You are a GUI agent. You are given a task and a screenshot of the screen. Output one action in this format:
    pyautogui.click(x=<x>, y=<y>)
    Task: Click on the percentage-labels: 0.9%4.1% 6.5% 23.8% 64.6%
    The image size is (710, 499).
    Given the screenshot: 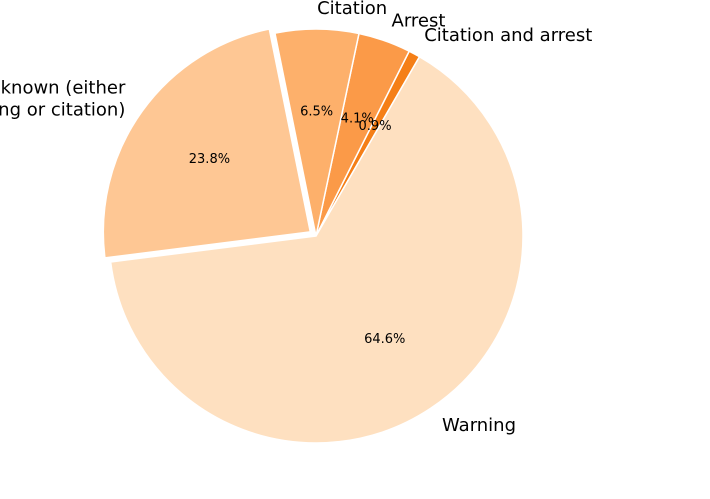 What is the action you would take?
    pyautogui.click(x=297, y=225)
    